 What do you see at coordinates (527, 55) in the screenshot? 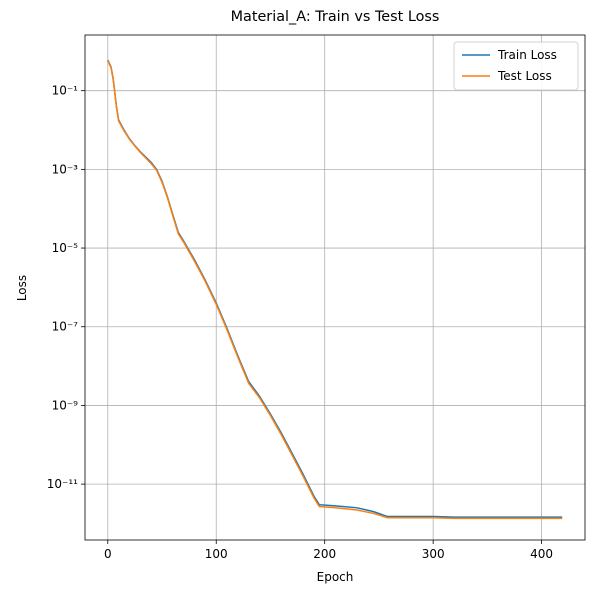
I see `legend-label: Train Loss` at bounding box center [527, 55].